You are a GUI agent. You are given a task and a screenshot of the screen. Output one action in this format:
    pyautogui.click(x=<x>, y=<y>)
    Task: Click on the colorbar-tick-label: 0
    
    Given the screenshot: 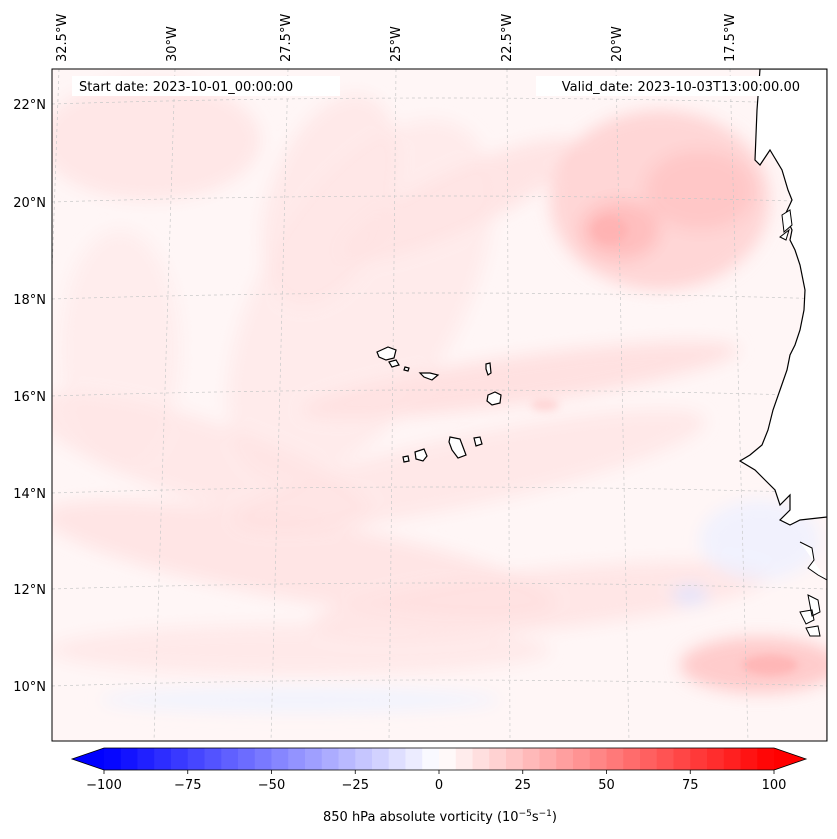 What is the action you would take?
    pyautogui.click(x=439, y=785)
    